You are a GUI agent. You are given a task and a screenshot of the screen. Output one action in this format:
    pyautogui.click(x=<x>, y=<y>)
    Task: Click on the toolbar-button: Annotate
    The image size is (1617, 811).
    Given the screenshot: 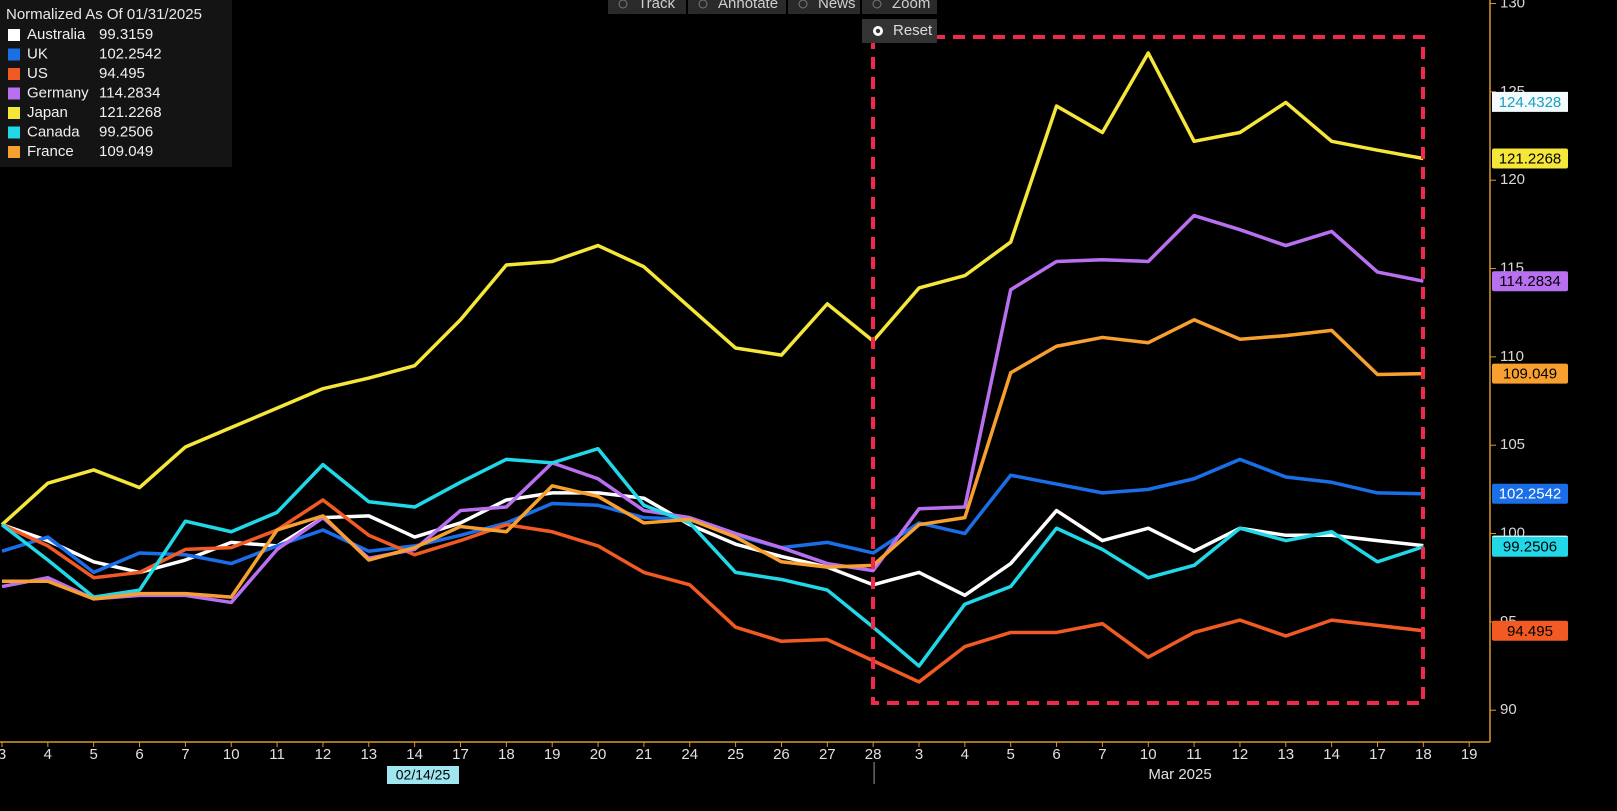 What is the action you would take?
    pyautogui.click(x=737, y=7)
    